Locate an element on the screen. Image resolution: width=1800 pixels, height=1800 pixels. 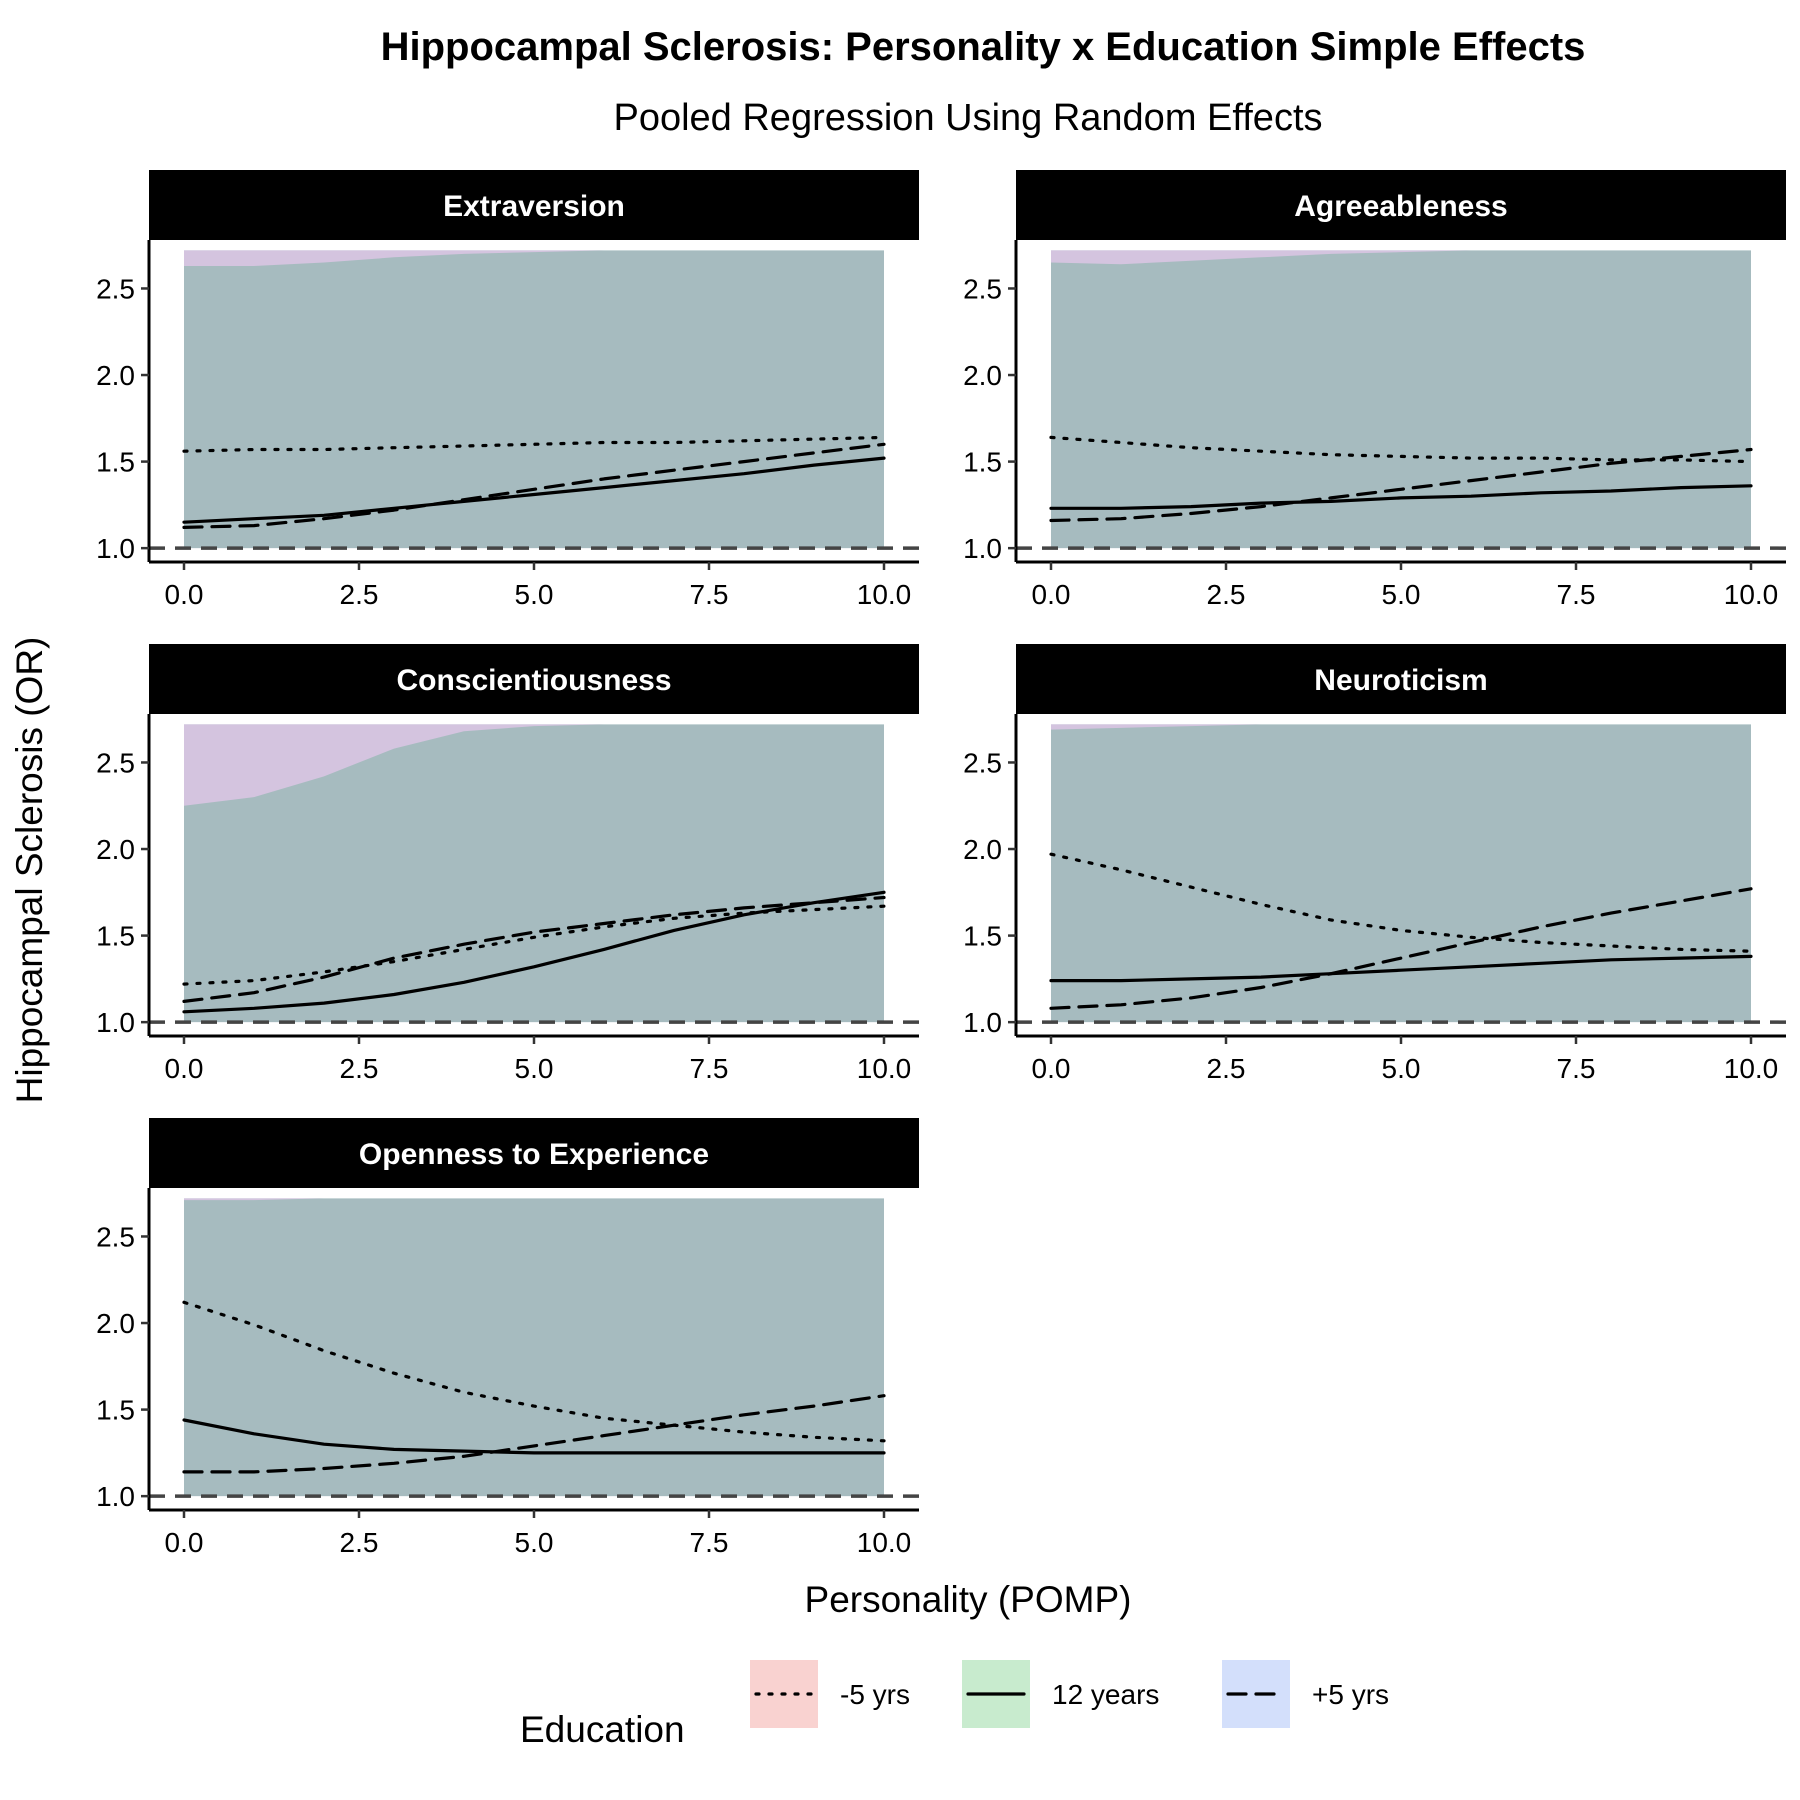
panel-extraversion: Extraversion 1.0 1.5 2.0 2.5 0.0 2.5 5.0 7.5 10.0 is located at coordinates (507, 390).